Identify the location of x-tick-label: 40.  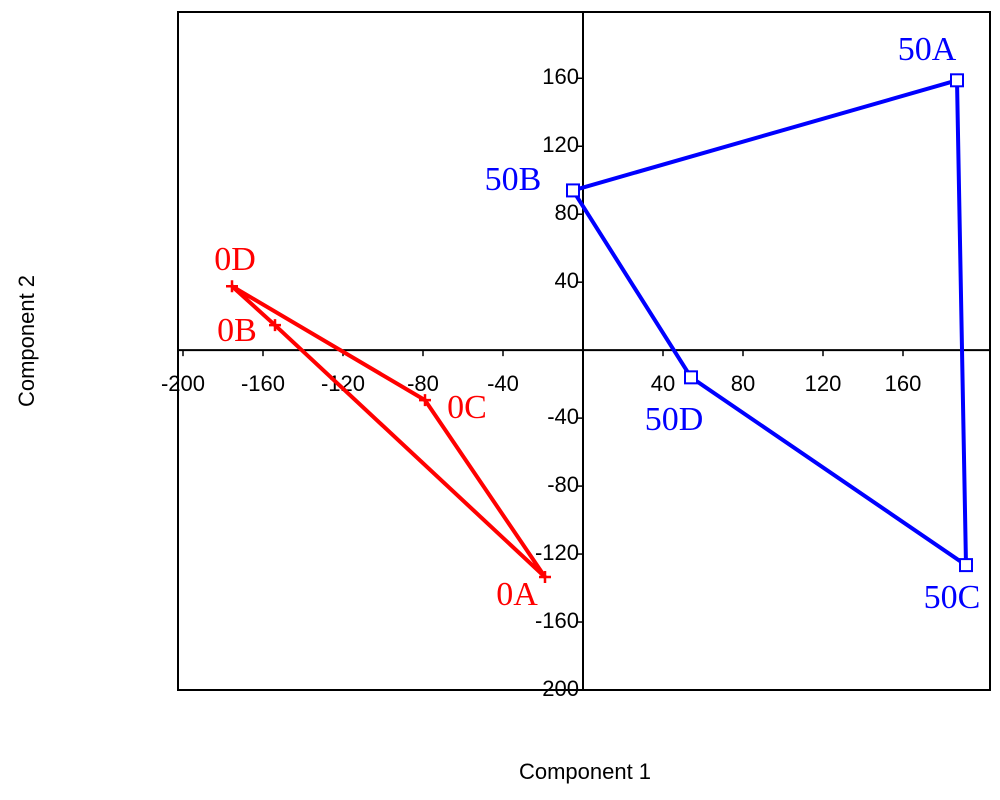
(663, 383).